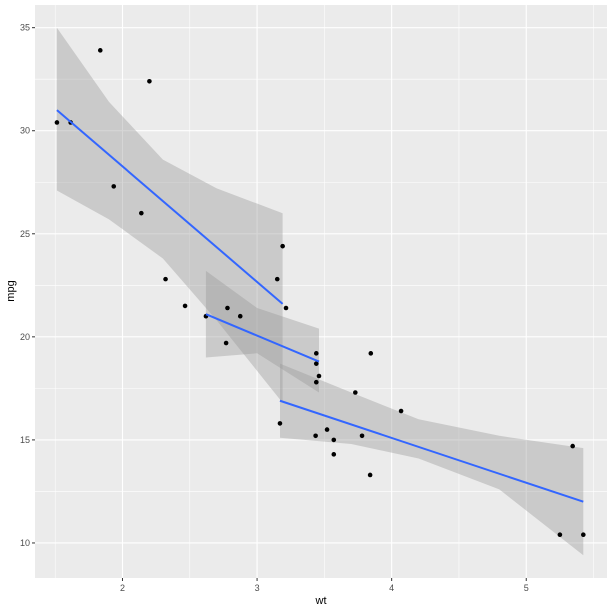 The image size is (612, 612). What do you see at coordinates (25, 337) in the screenshot?
I see `y-tick-label: 20` at bounding box center [25, 337].